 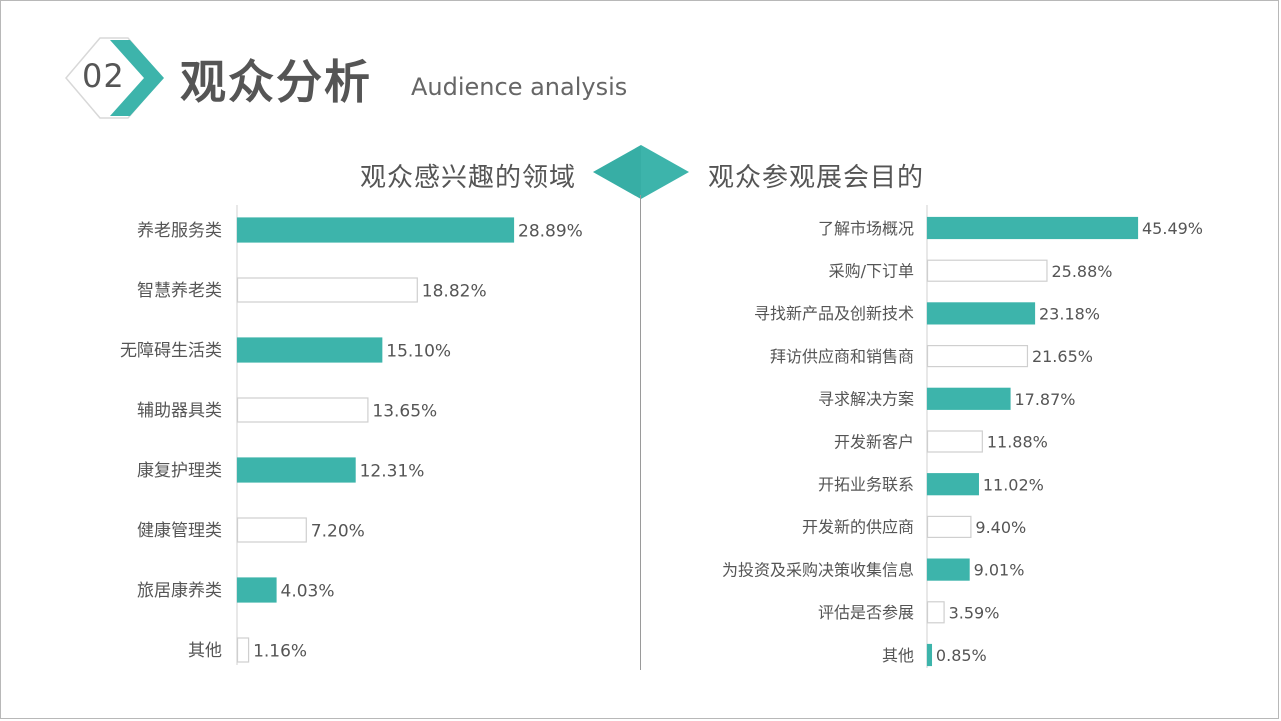 I want to click on data-label: 23.18%, so click(x=1069, y=313).